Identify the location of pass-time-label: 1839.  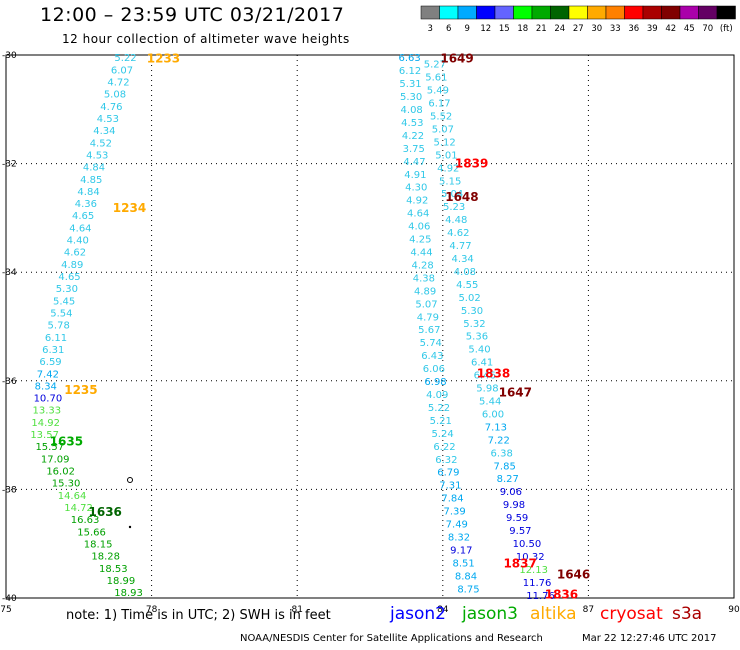
(471, 164).